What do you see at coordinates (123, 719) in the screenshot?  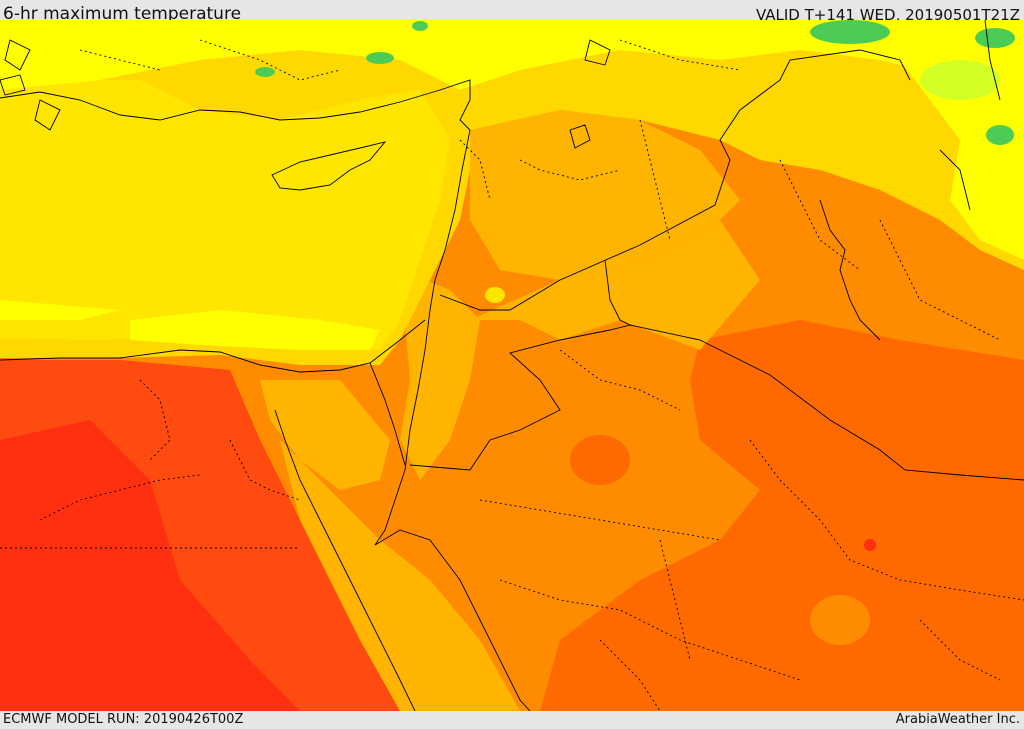 I see `model-run-label: ECMWF MODEL RUN: 20190426T00Z` at bounding box center [123, 719].